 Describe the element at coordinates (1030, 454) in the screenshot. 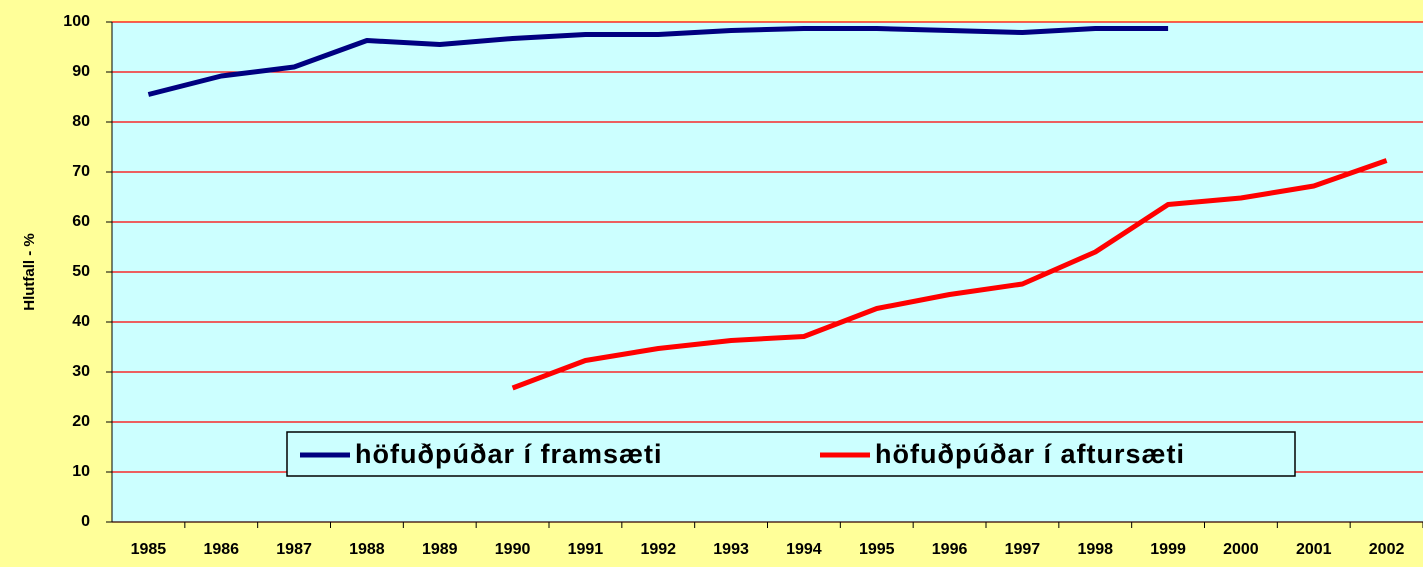

I see `legend-label: höfuðpúðar í aftursæti` at that location.